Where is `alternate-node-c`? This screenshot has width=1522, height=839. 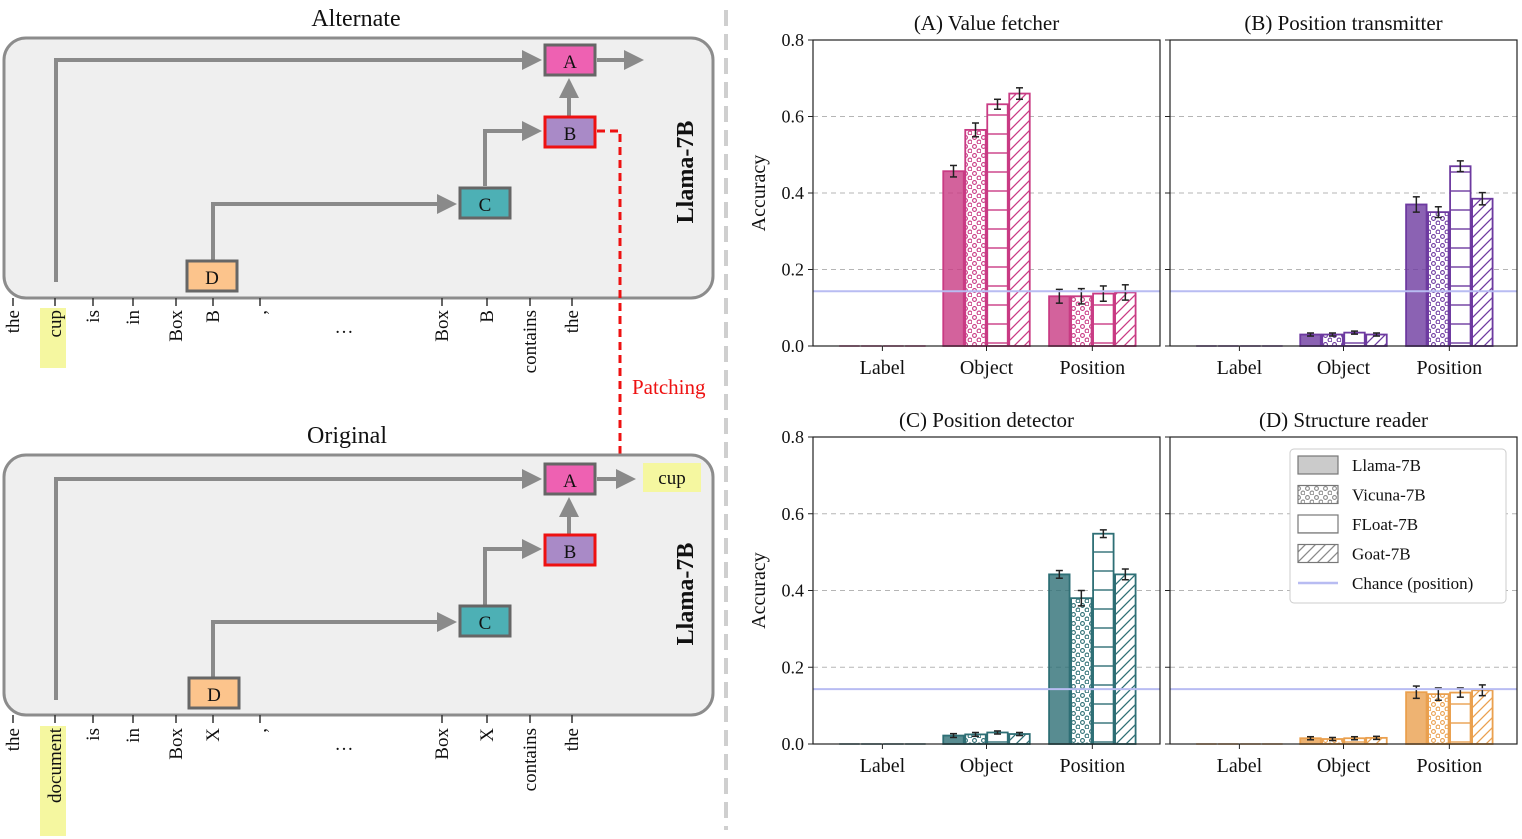
alternate-node-c is located at coordinates (485, 203).